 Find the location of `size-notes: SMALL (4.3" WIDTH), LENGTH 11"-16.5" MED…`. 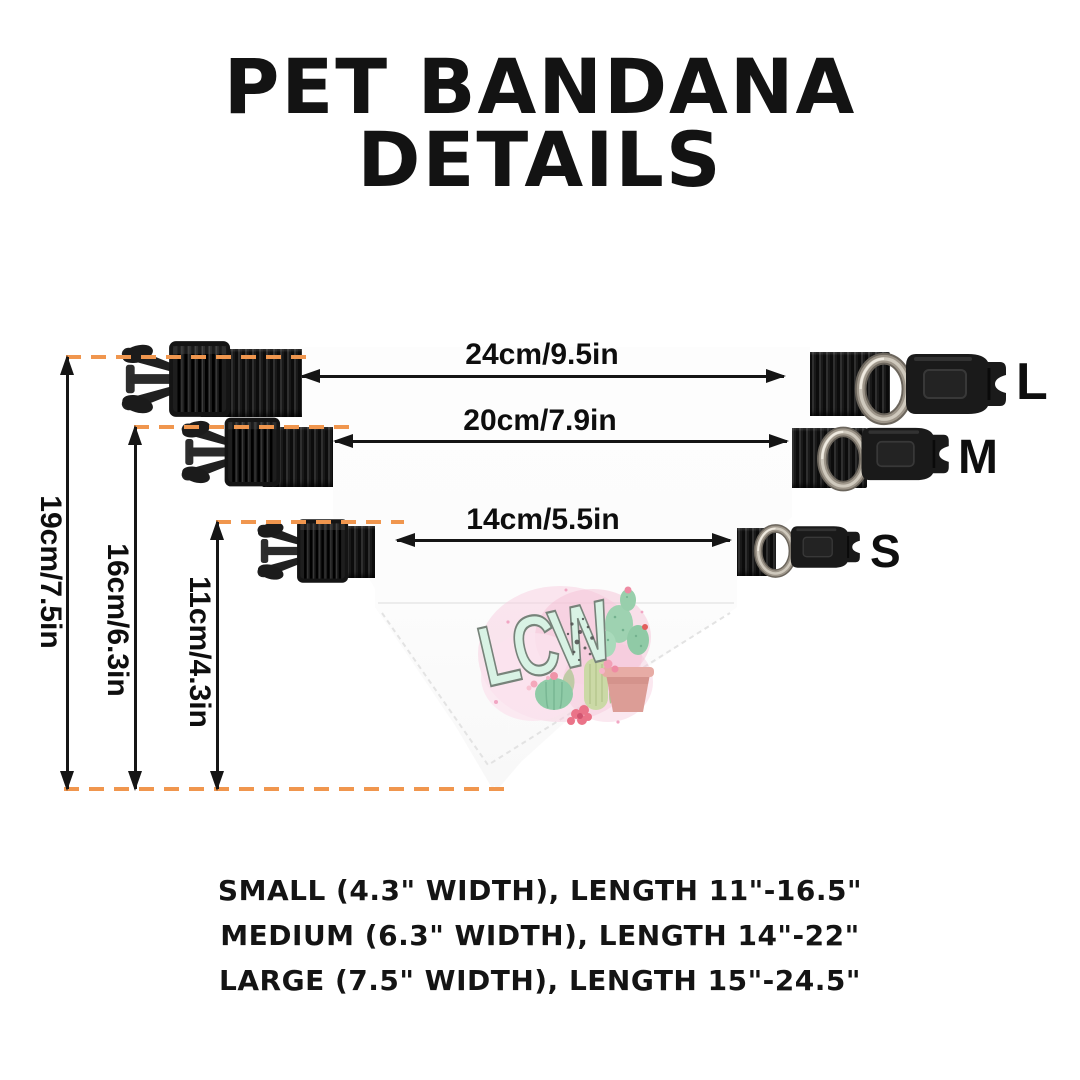

size-notes: SMALL (4.3" WIDTH), LENGTH 11"-16.5" MED… is located at coordinates (540, 935).